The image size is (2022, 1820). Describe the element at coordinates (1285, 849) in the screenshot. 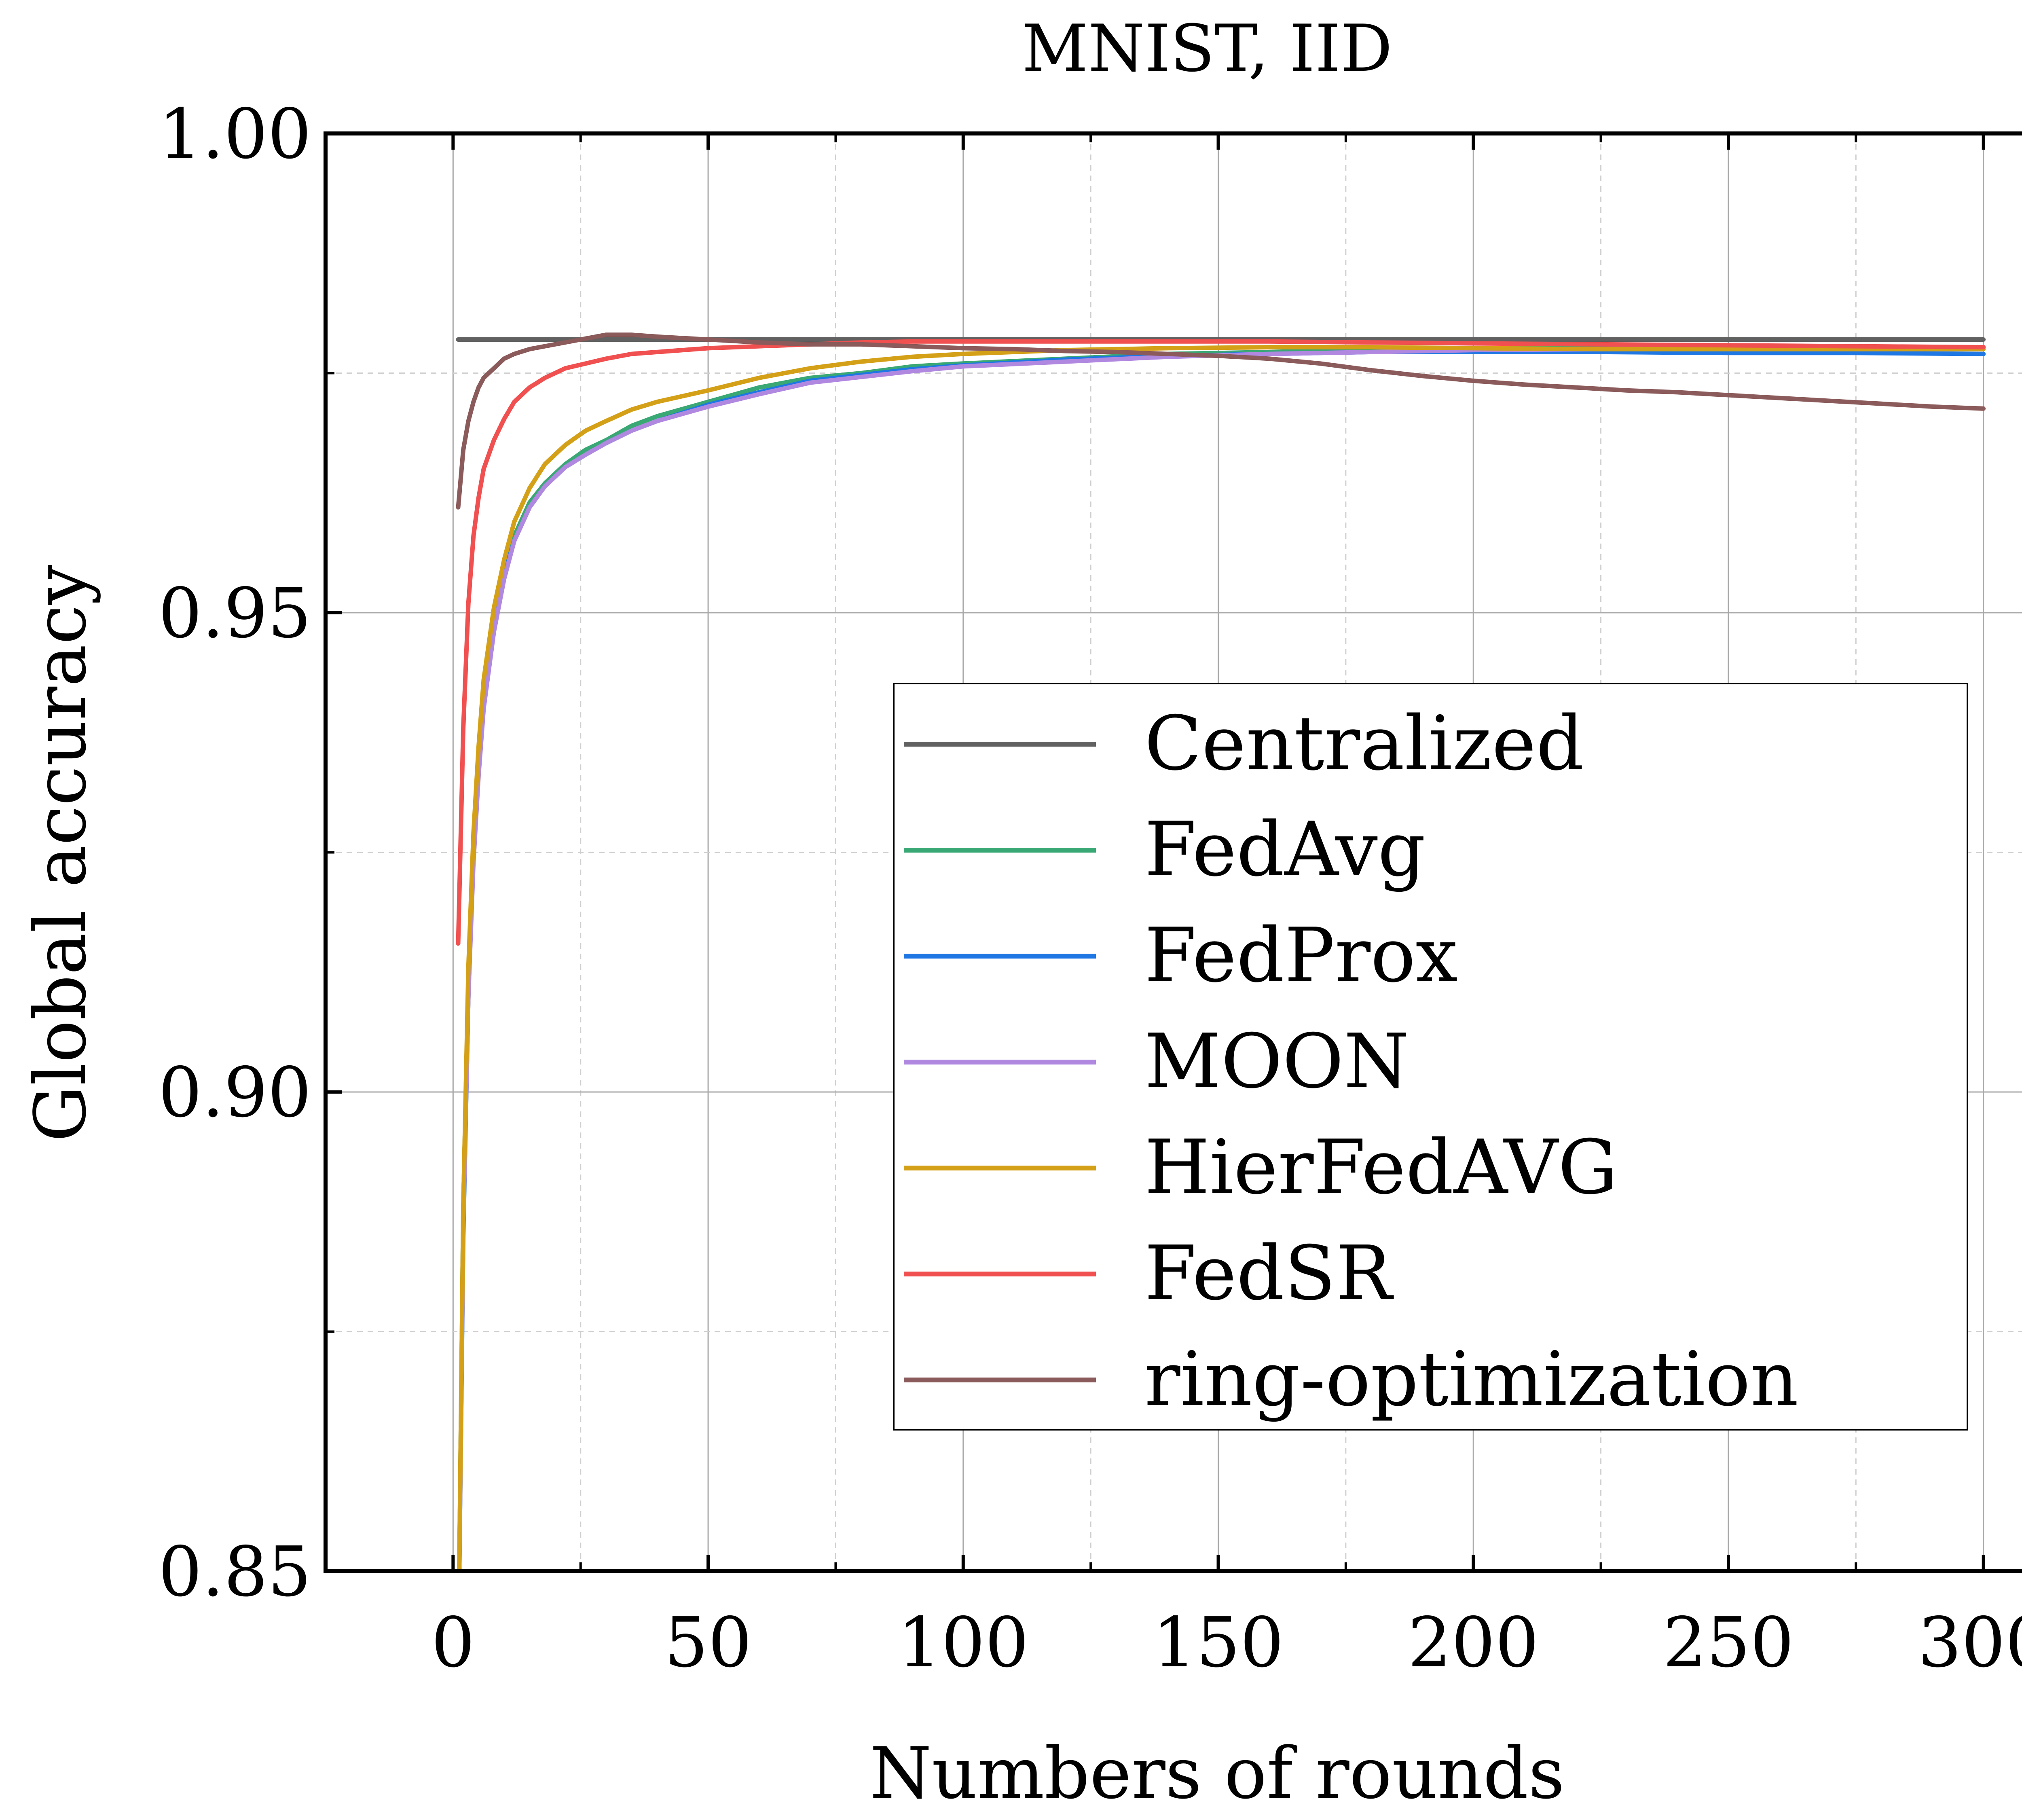

I see `legend-label-fedavg: FedAvg` at that location.